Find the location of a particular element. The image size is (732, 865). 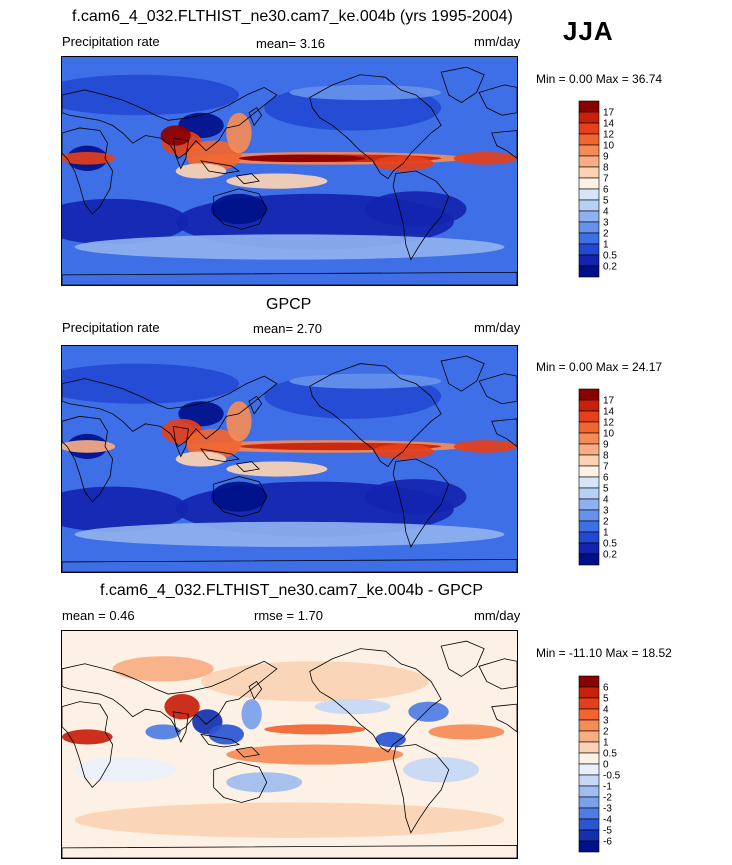

colorbar-gpcp: 17 14 12 10 9 8 7 6 5 4 3 2 1 0.5 0.2 is located at coordinates (608, 477).